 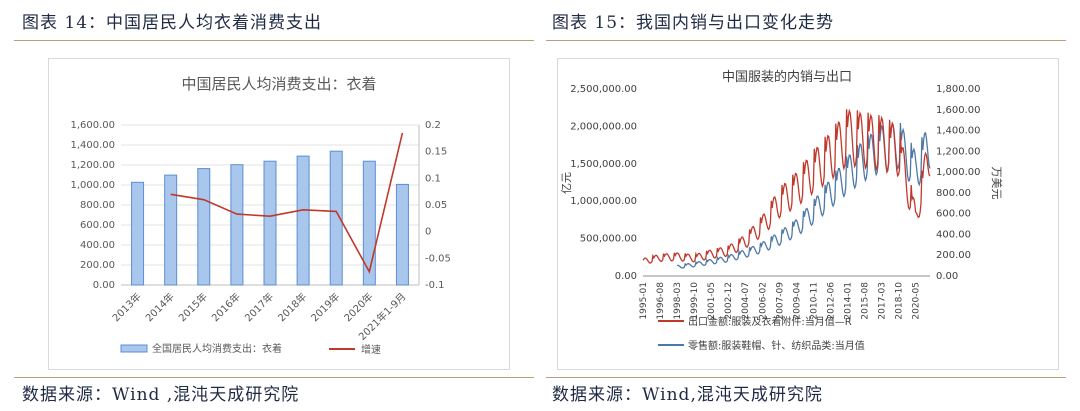 What do you see at coordinates (900, 301) in the screenshot?
I see `x-tick-label: 2018-10` at bounding box center [900, 301].